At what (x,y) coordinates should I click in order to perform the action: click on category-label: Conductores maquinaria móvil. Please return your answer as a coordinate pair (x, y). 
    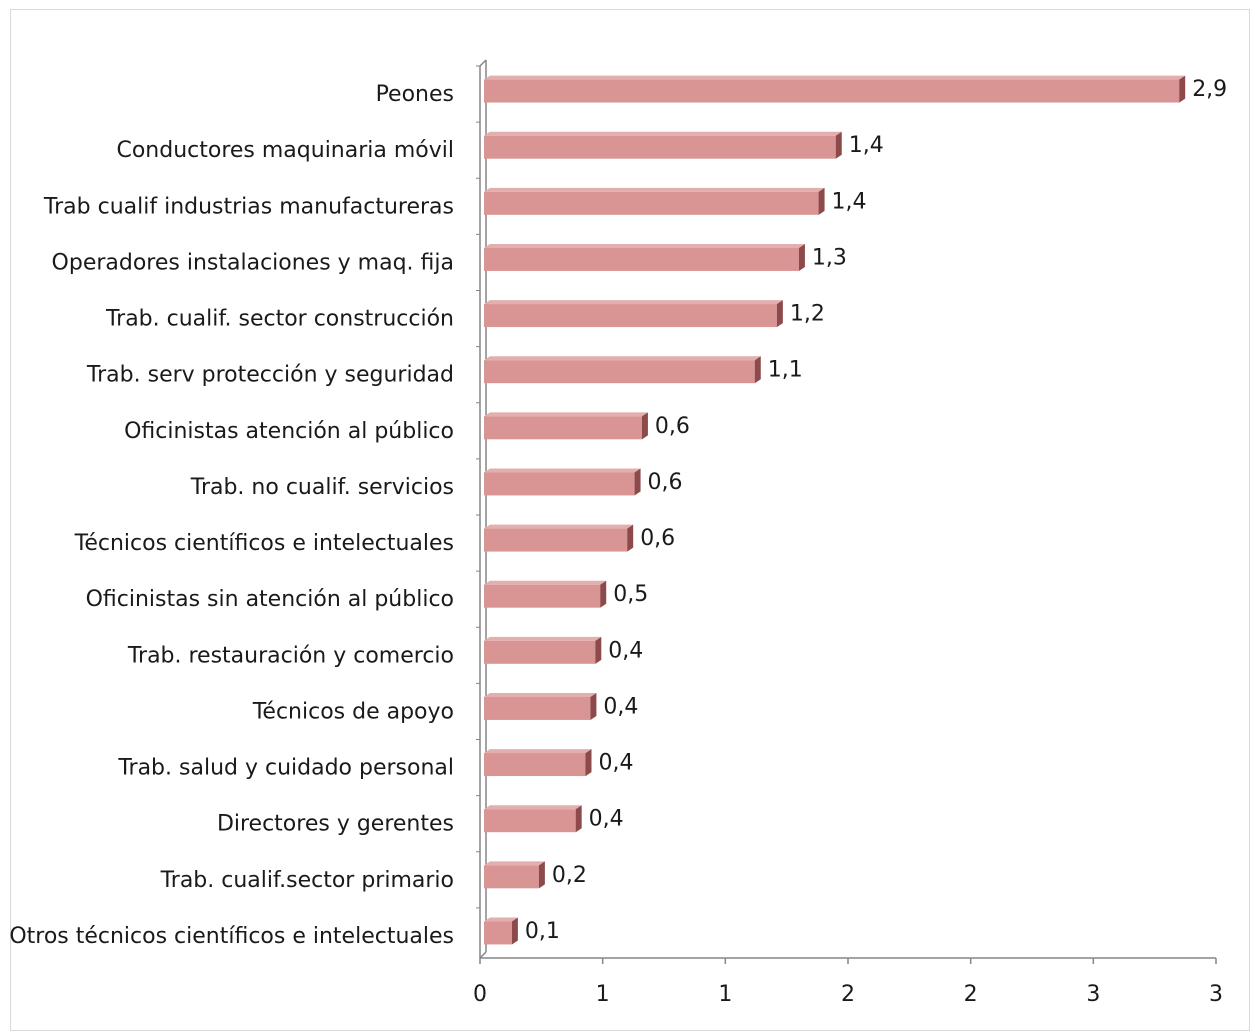
    Looking at the image, I should click on (285, 150).